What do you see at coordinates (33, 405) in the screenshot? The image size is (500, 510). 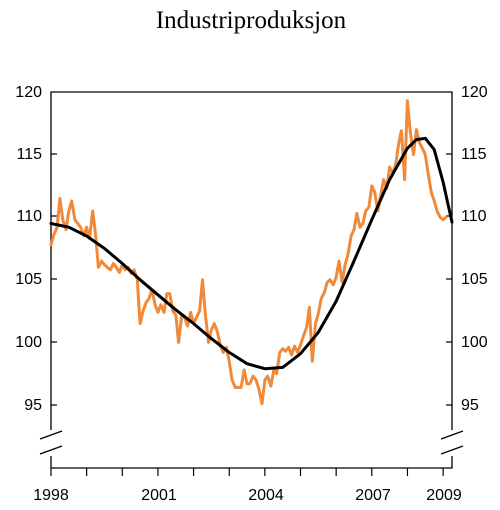 I see `y-tick-label-left: 95` at bounding box center [33, 405].